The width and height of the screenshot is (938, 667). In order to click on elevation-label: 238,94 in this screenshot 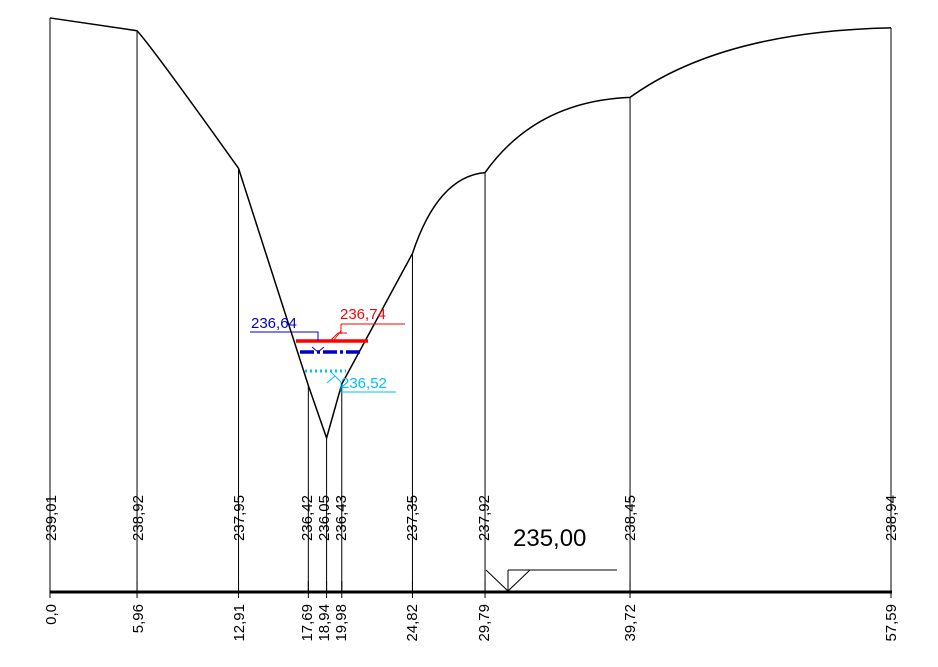, I will do `click(891, 518)`.